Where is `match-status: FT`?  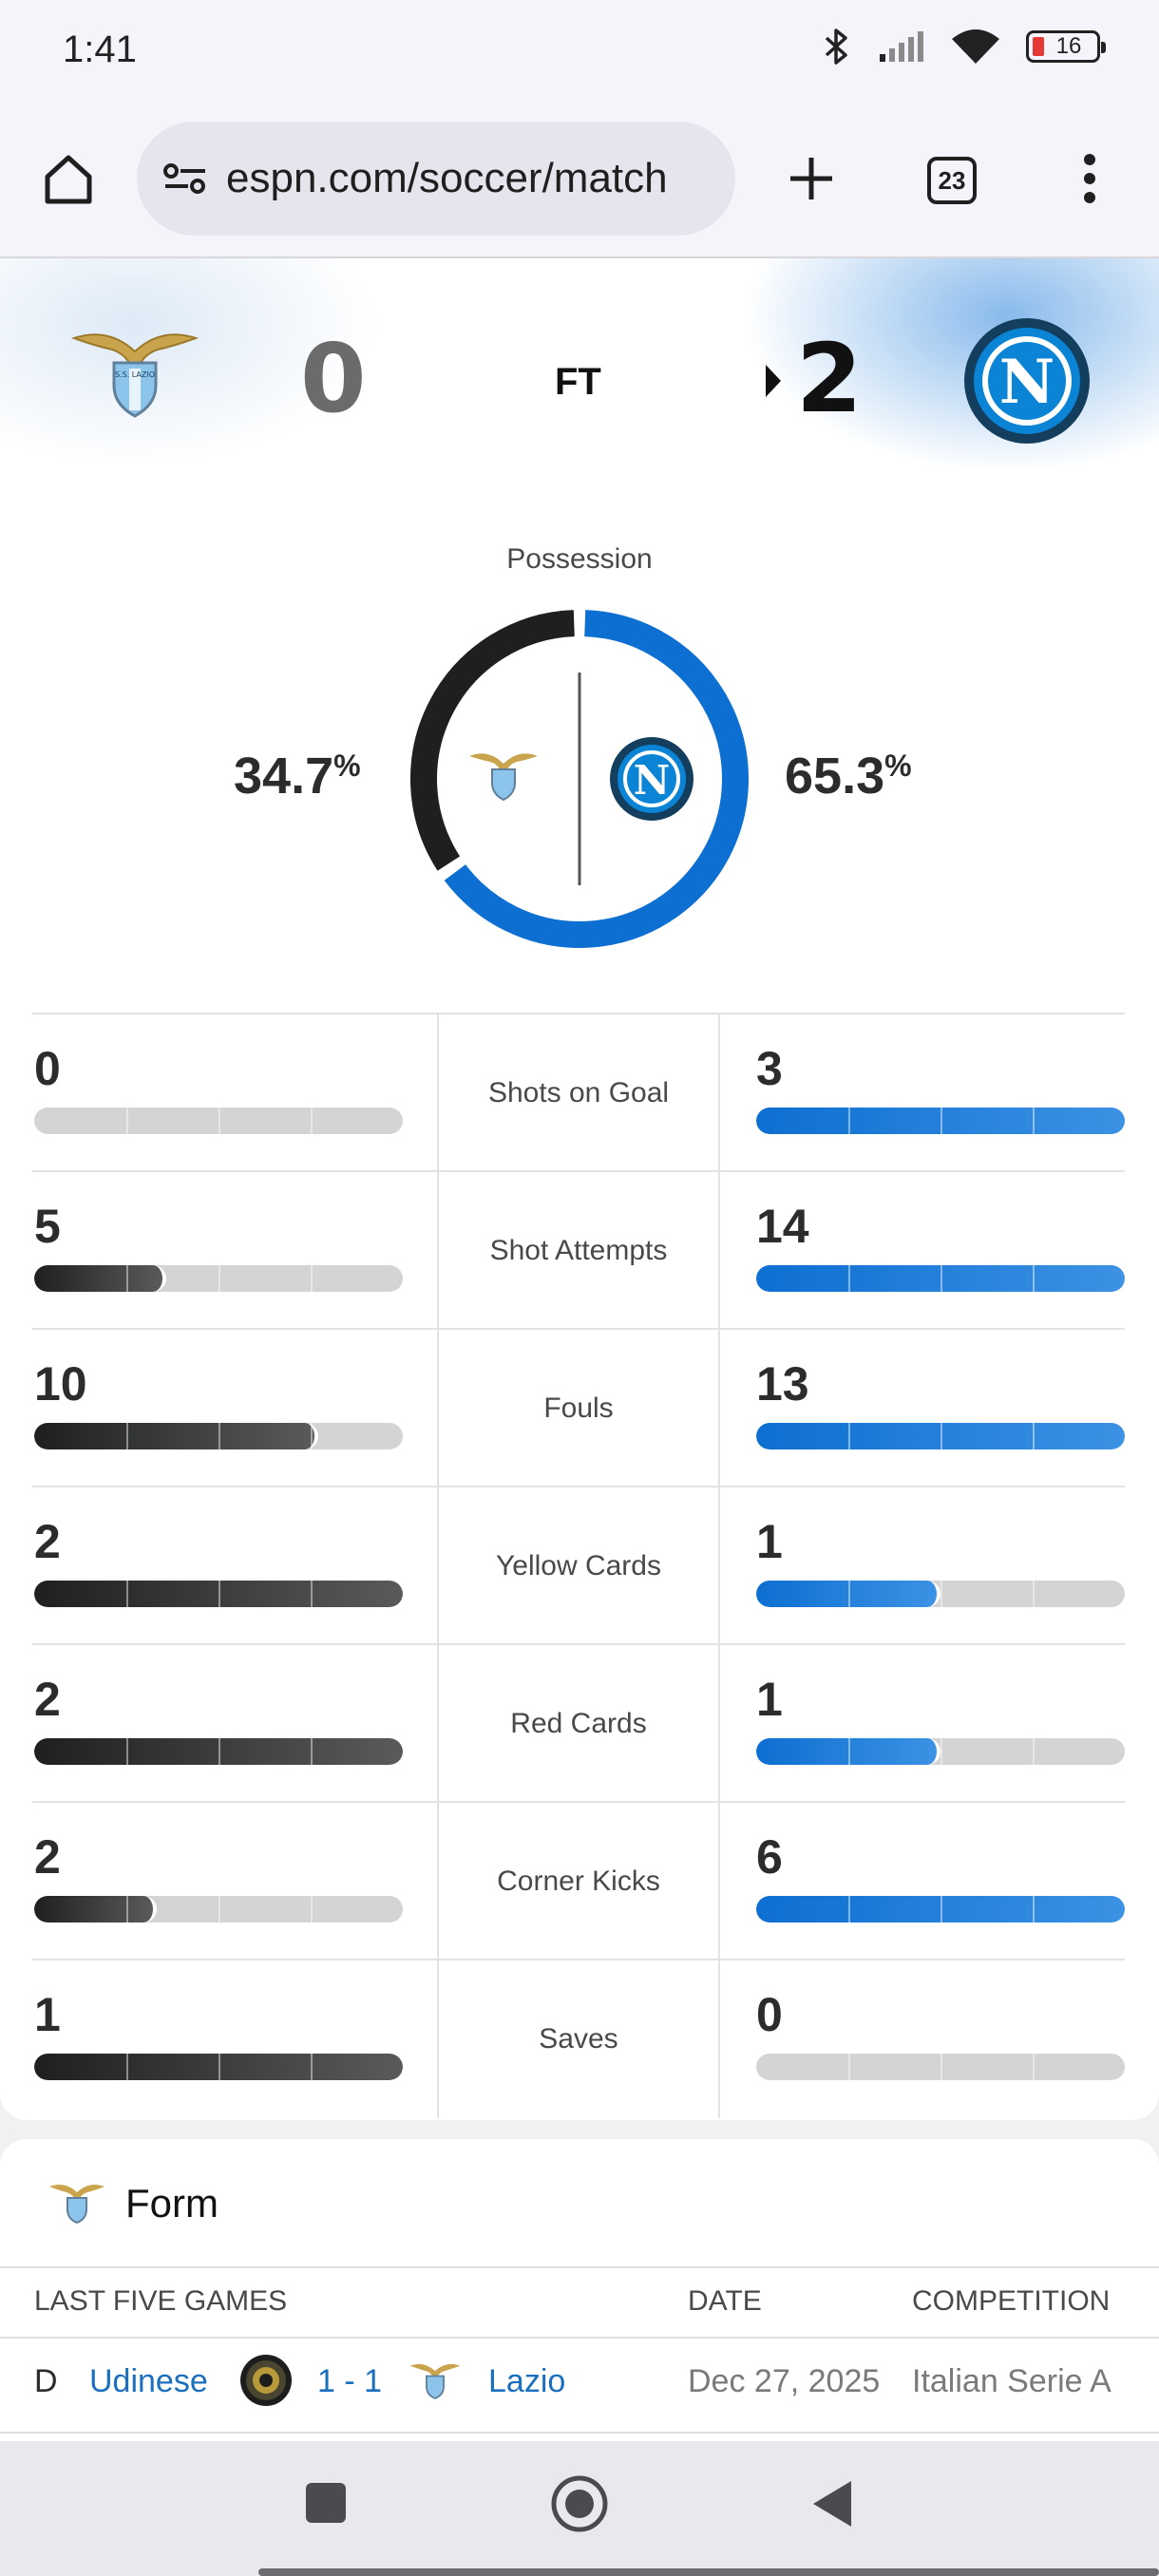 match-status: FT is located at coordinates (578, 382).